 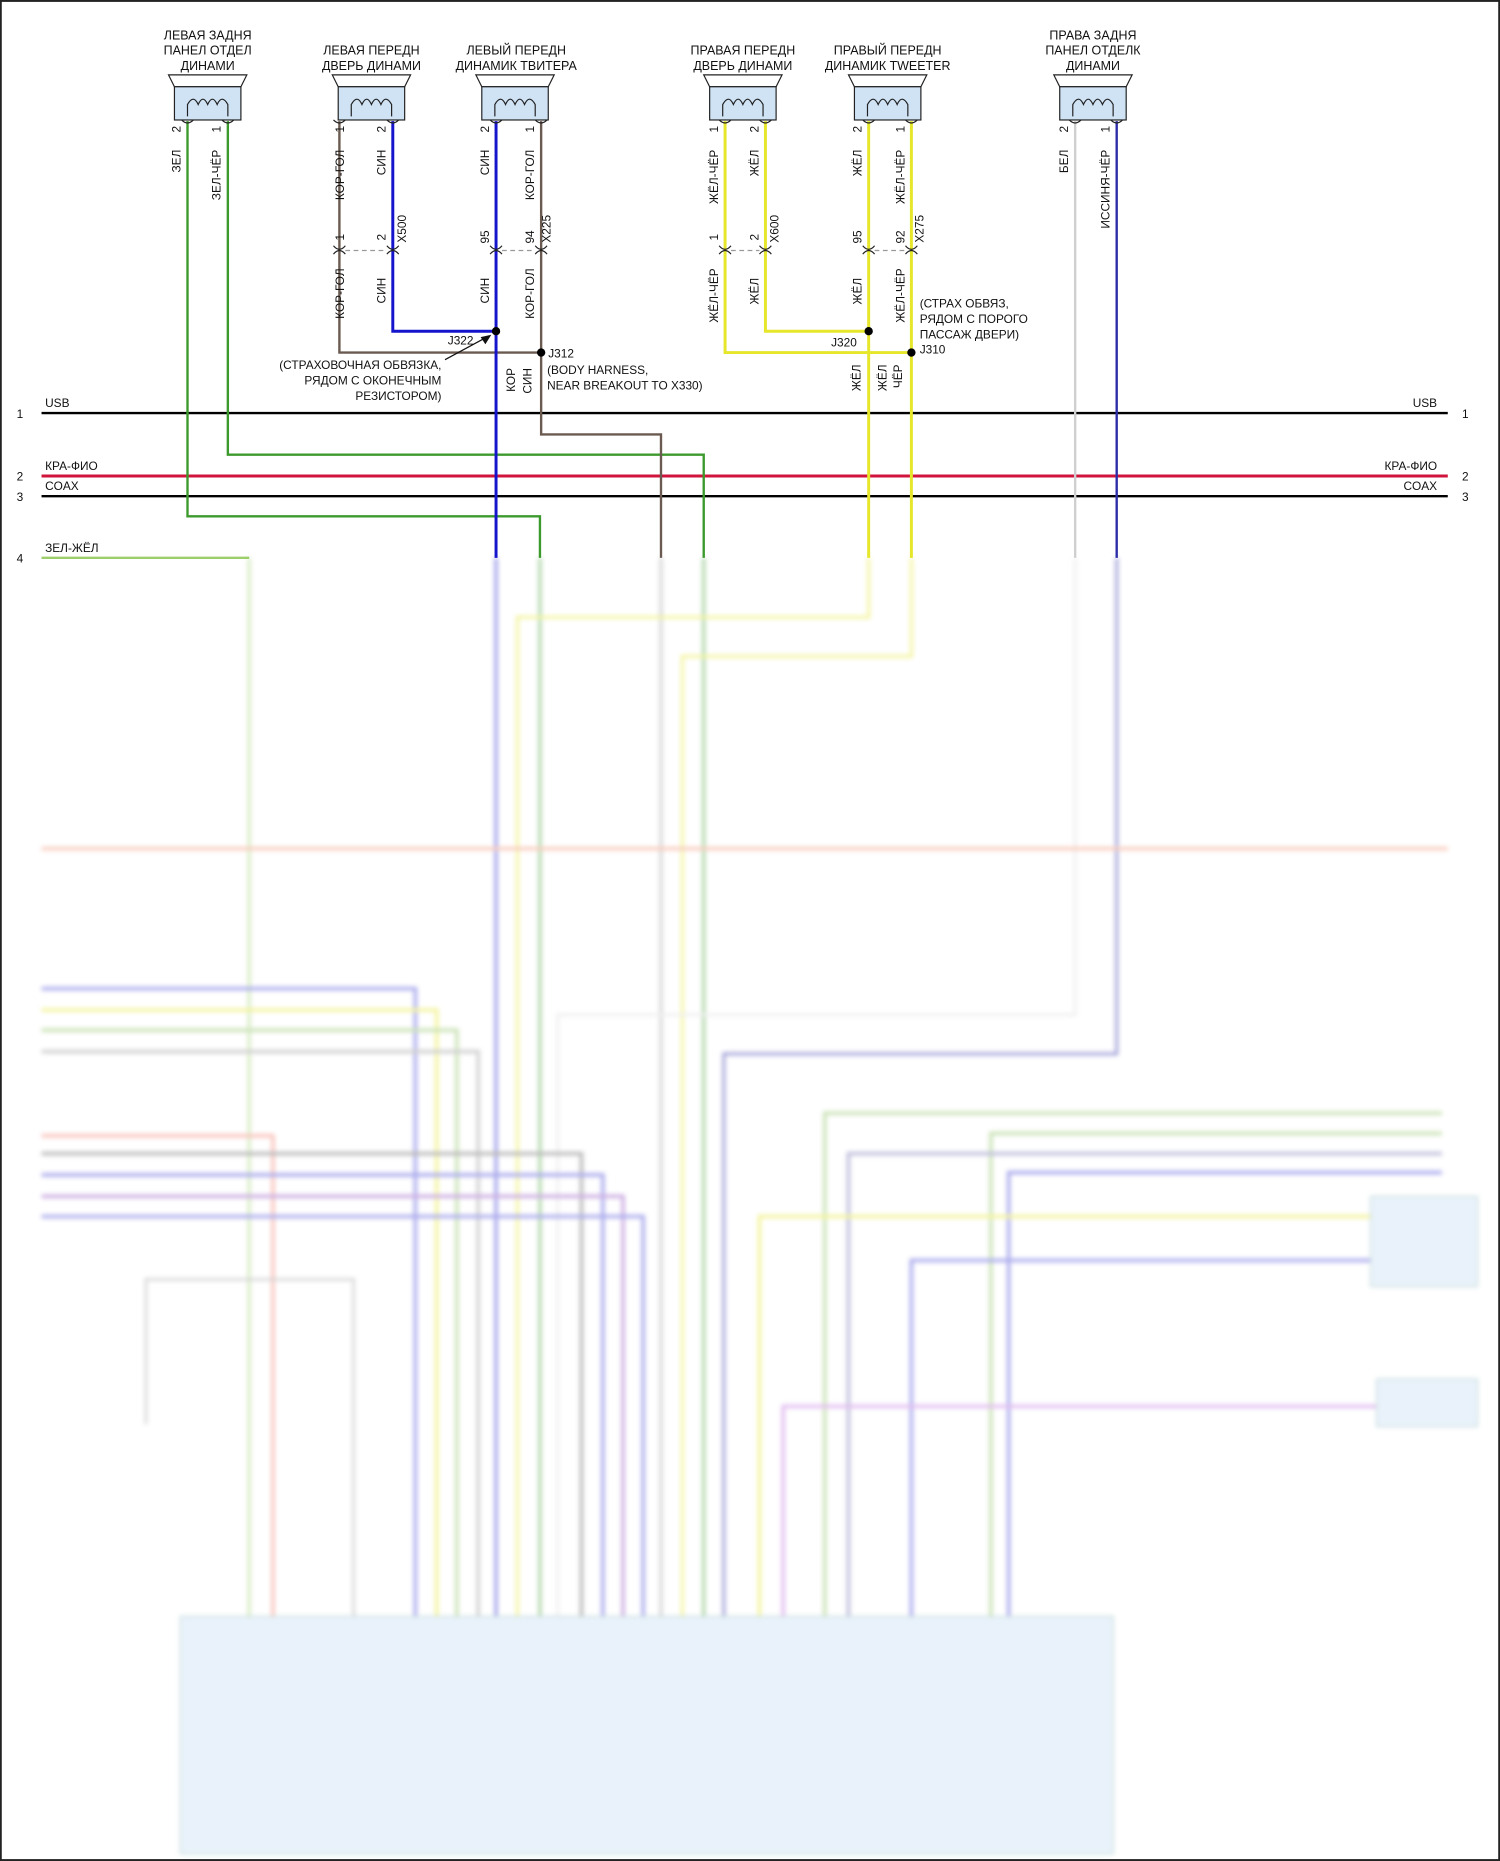 I want to click on connector-name-x500: X500, so click(x=402, y=229).